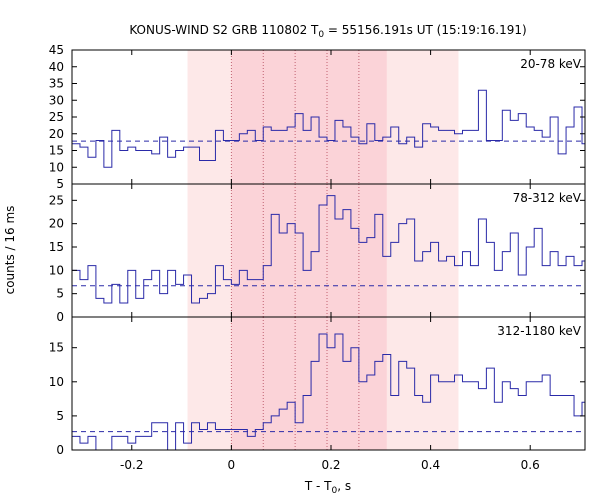 The height and width of the screenshot is (504, 600). Describe the element at coordinates (430, 465) in the screenshot. I see `x-tick-label: 0.4` at that location.